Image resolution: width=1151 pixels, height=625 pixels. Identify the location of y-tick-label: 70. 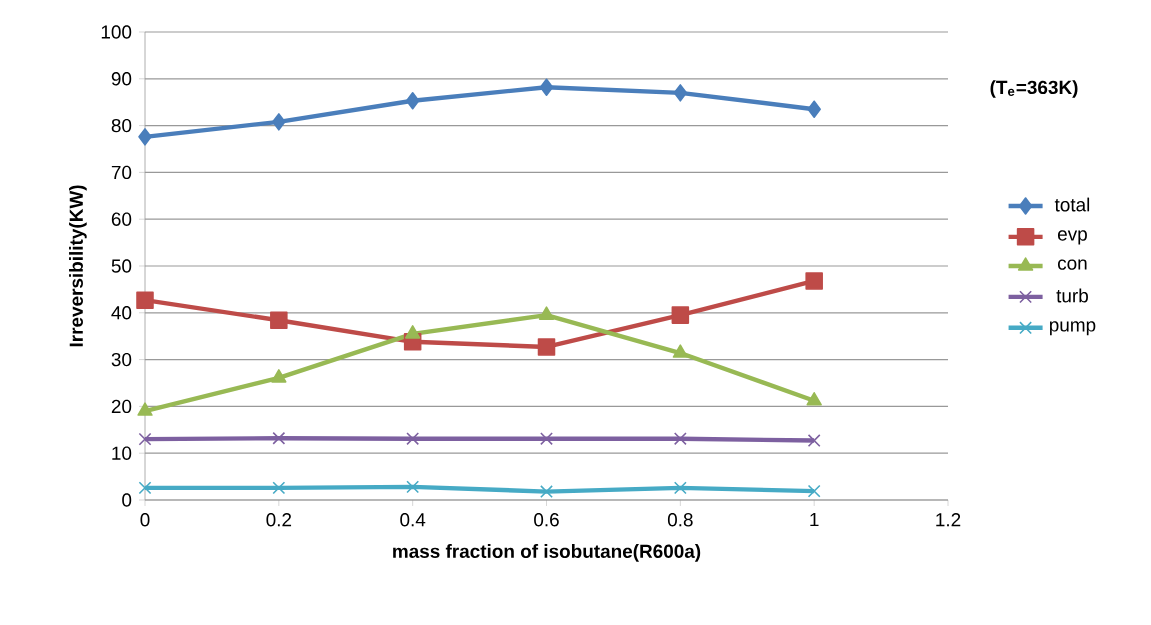
(121, 172).